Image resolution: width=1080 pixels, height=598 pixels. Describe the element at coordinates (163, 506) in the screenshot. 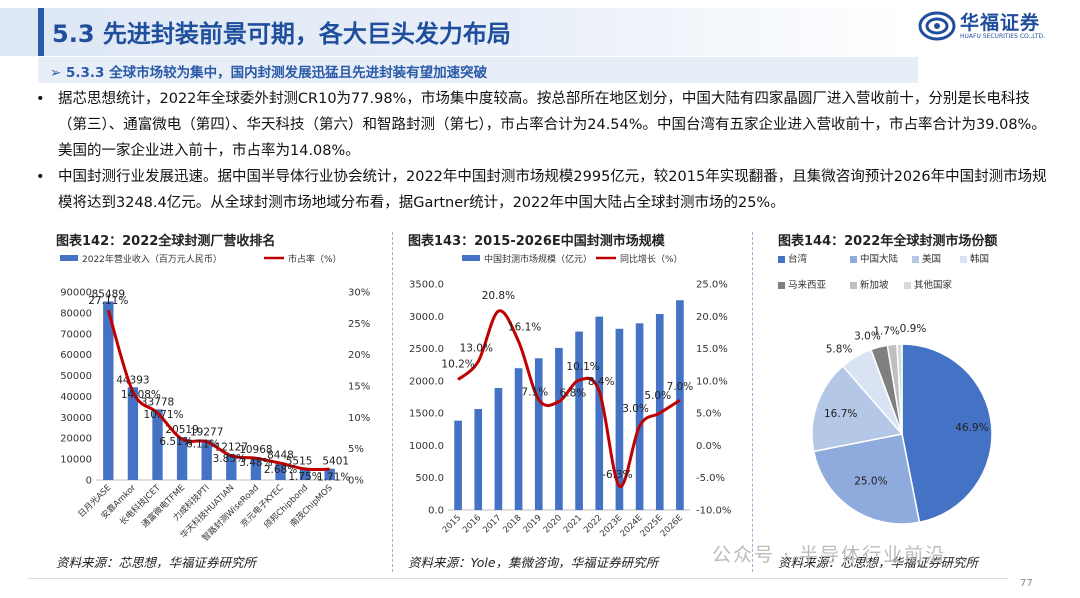

I see `x-axis-tick-label: 通富微电TFME` at that location.